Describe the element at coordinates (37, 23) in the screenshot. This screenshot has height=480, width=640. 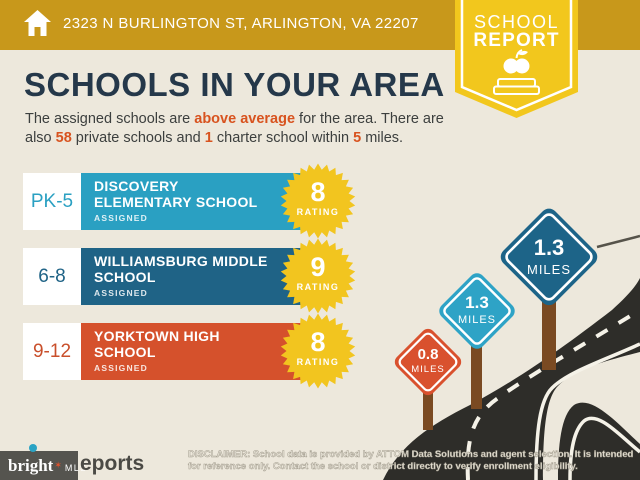
I see `house-icon` at that location.